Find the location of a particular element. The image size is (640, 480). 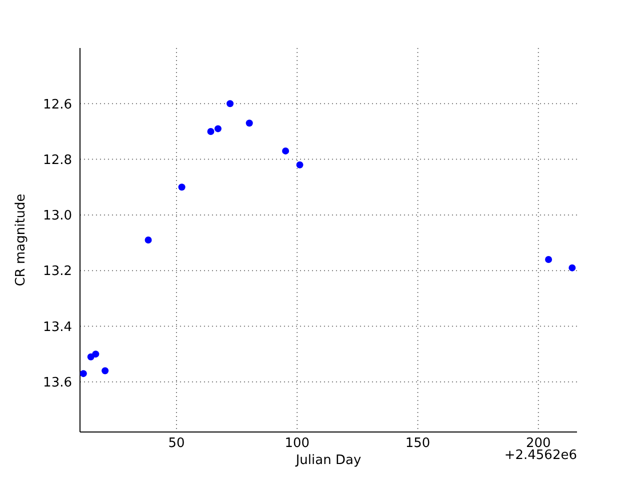

x-tick-label: 150 is located at coordinates (417, 444).